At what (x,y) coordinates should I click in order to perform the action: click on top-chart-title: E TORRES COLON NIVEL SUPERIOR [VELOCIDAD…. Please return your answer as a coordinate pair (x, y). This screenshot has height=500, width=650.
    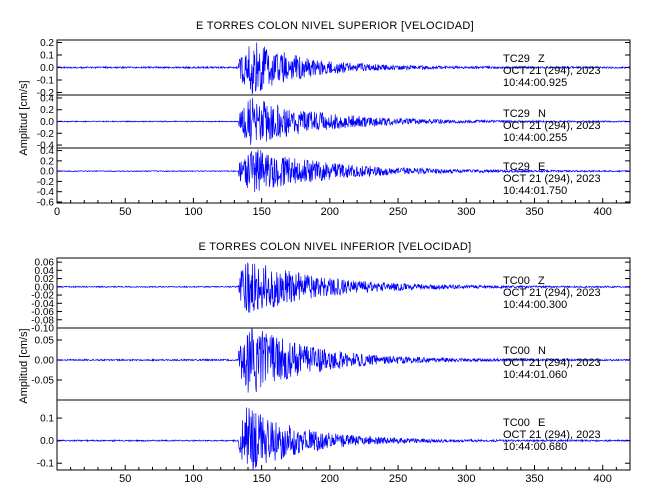
    Looking at the image, I should click on (335, 26).